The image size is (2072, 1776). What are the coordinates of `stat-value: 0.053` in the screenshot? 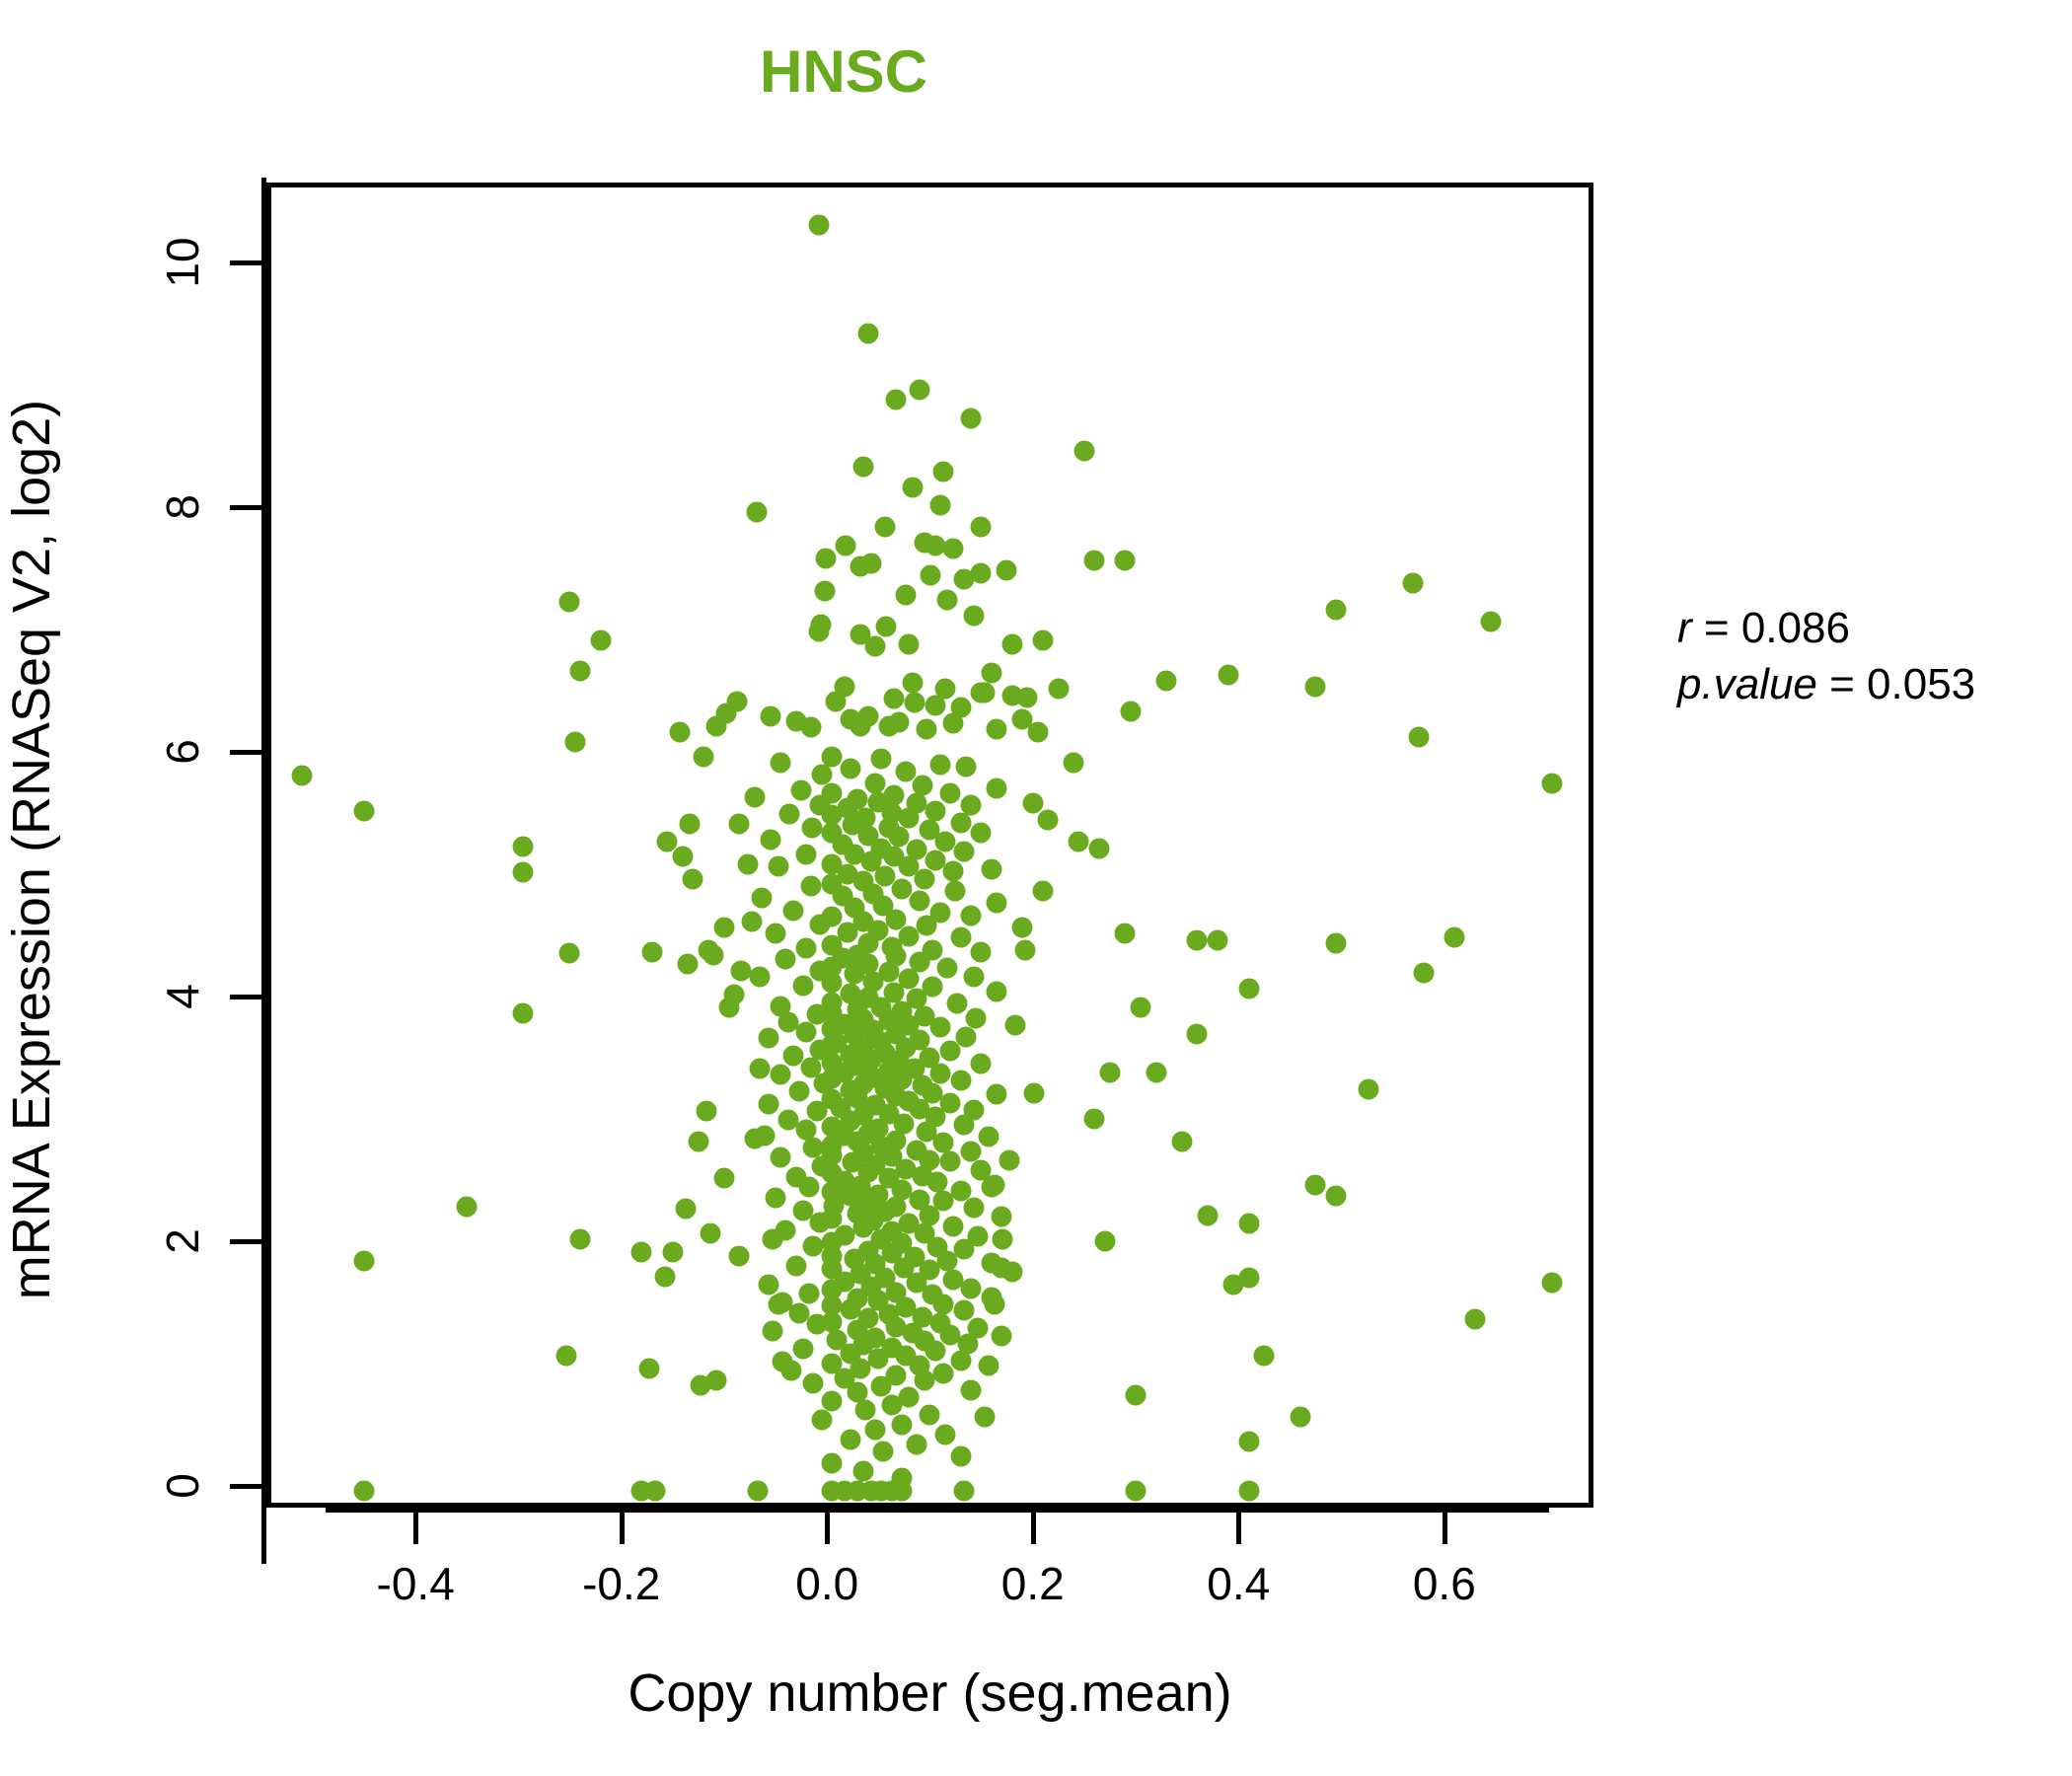 It's located at (1922, 685).